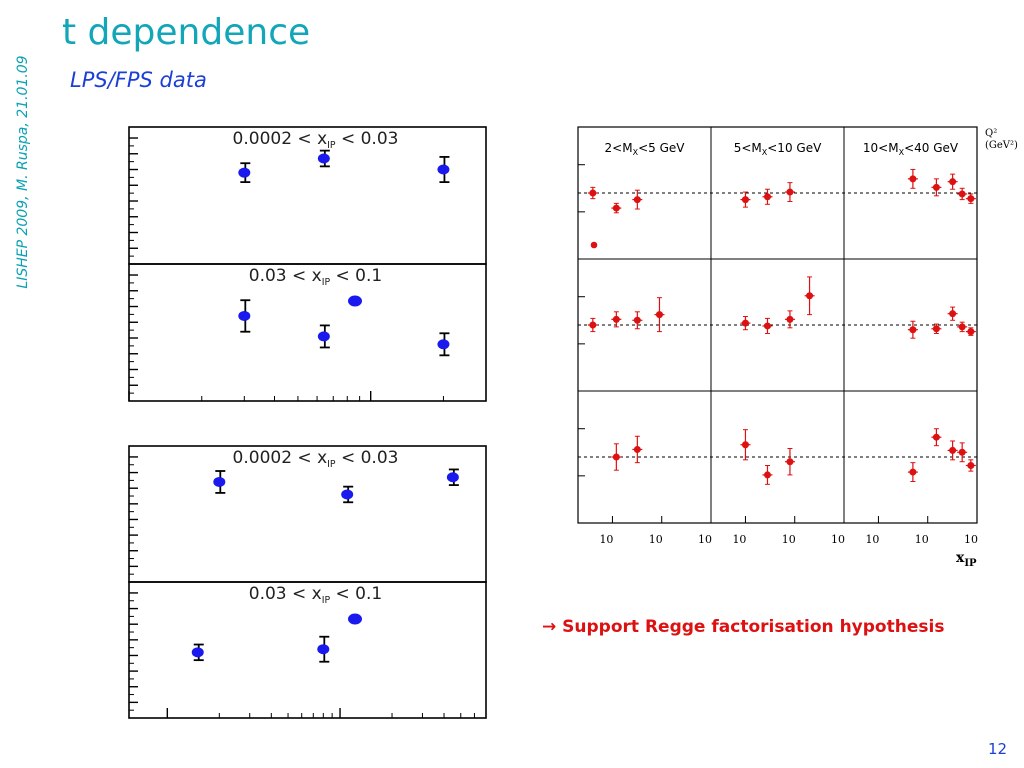 The height and width of the screenshot is (768, 1024). I want to click on right-arrow-icon: →, so click(549, 627).